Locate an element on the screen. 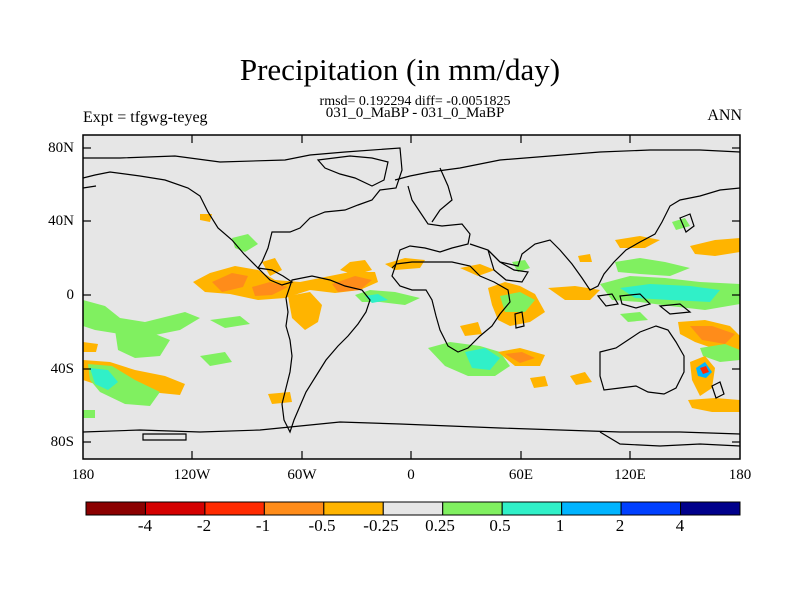  colorbar-label: 2 is located at coordinates (620, 525).